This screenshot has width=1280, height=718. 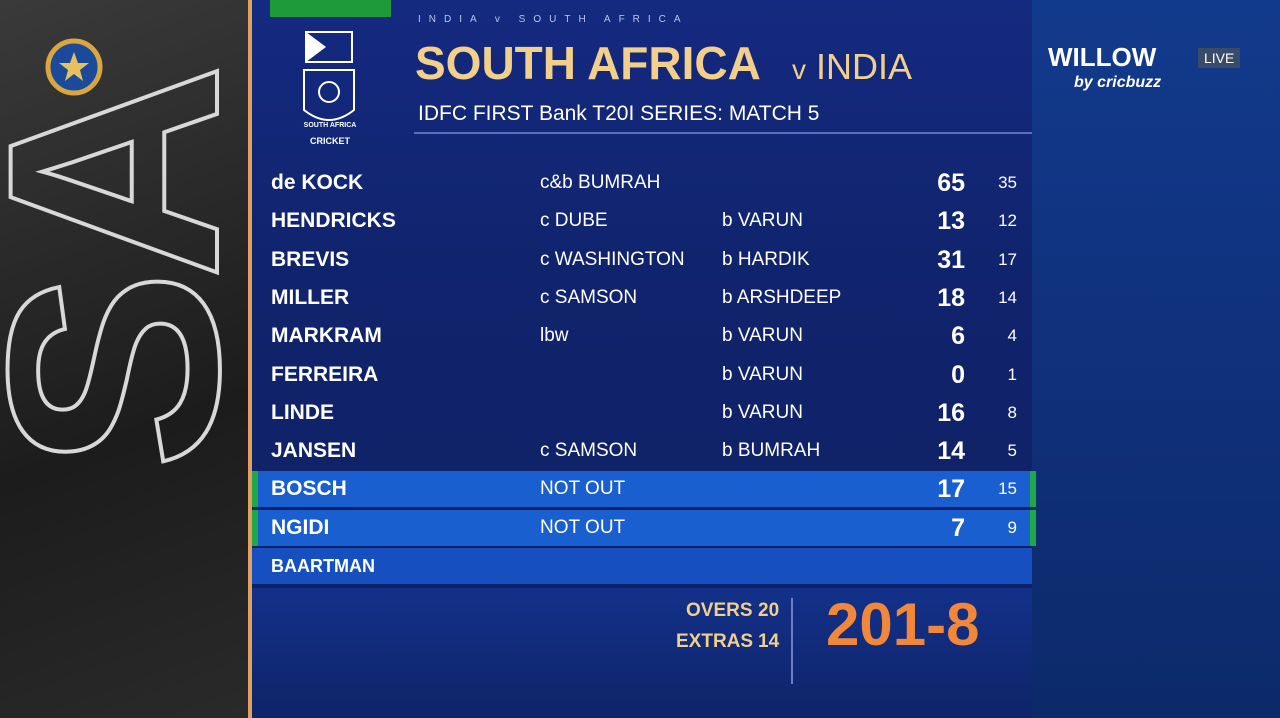 What do you see at coordinates (642, 221) in the screenshot?
I see `batter-row: HENDRICKS c DUBE b VARUN 13 12` at bounding box center [642, 221].